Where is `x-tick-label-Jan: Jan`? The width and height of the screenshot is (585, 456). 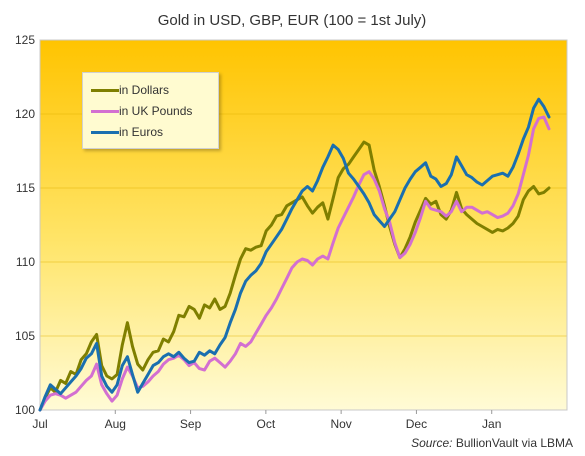 x-tick-label-Jan: Jan is located at coordinates (491, 424).